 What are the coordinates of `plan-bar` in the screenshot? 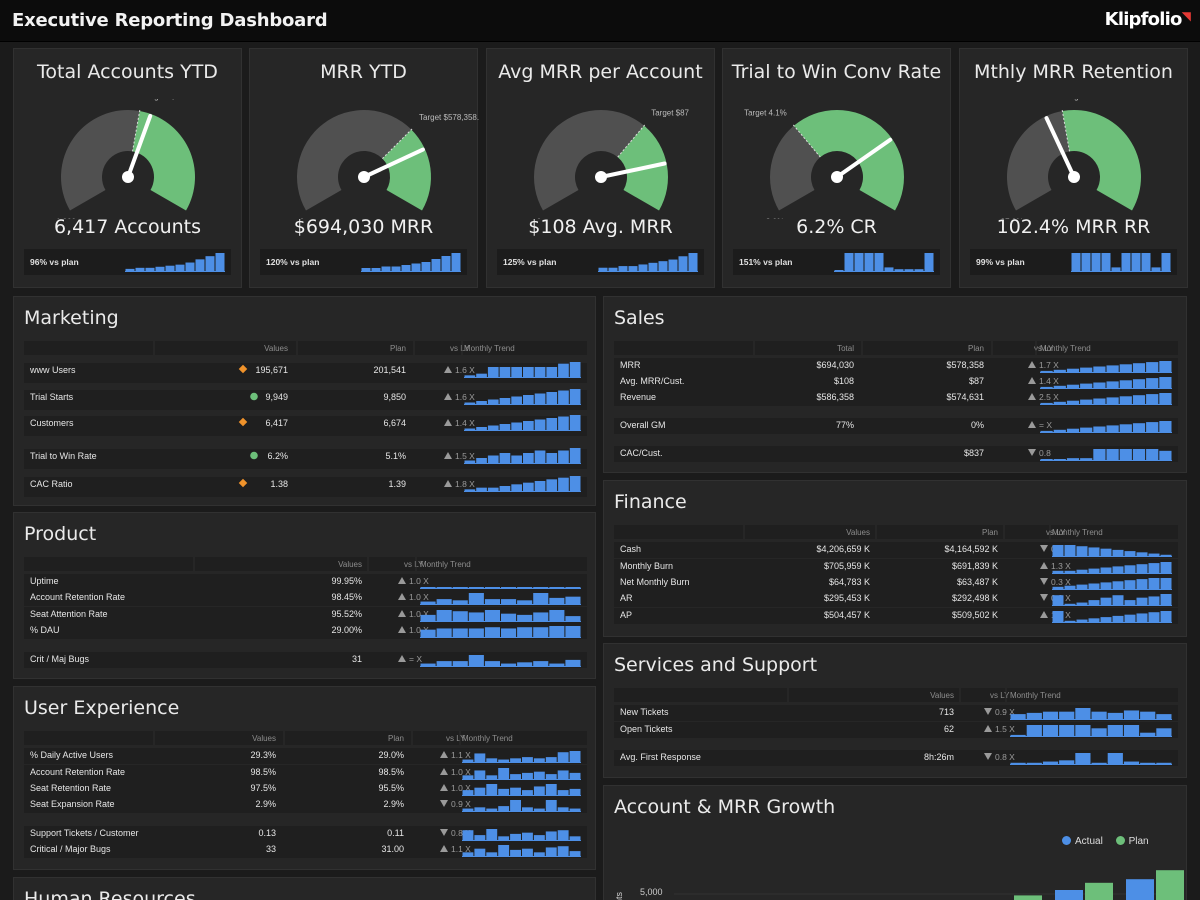 It's located at (1028, 897).